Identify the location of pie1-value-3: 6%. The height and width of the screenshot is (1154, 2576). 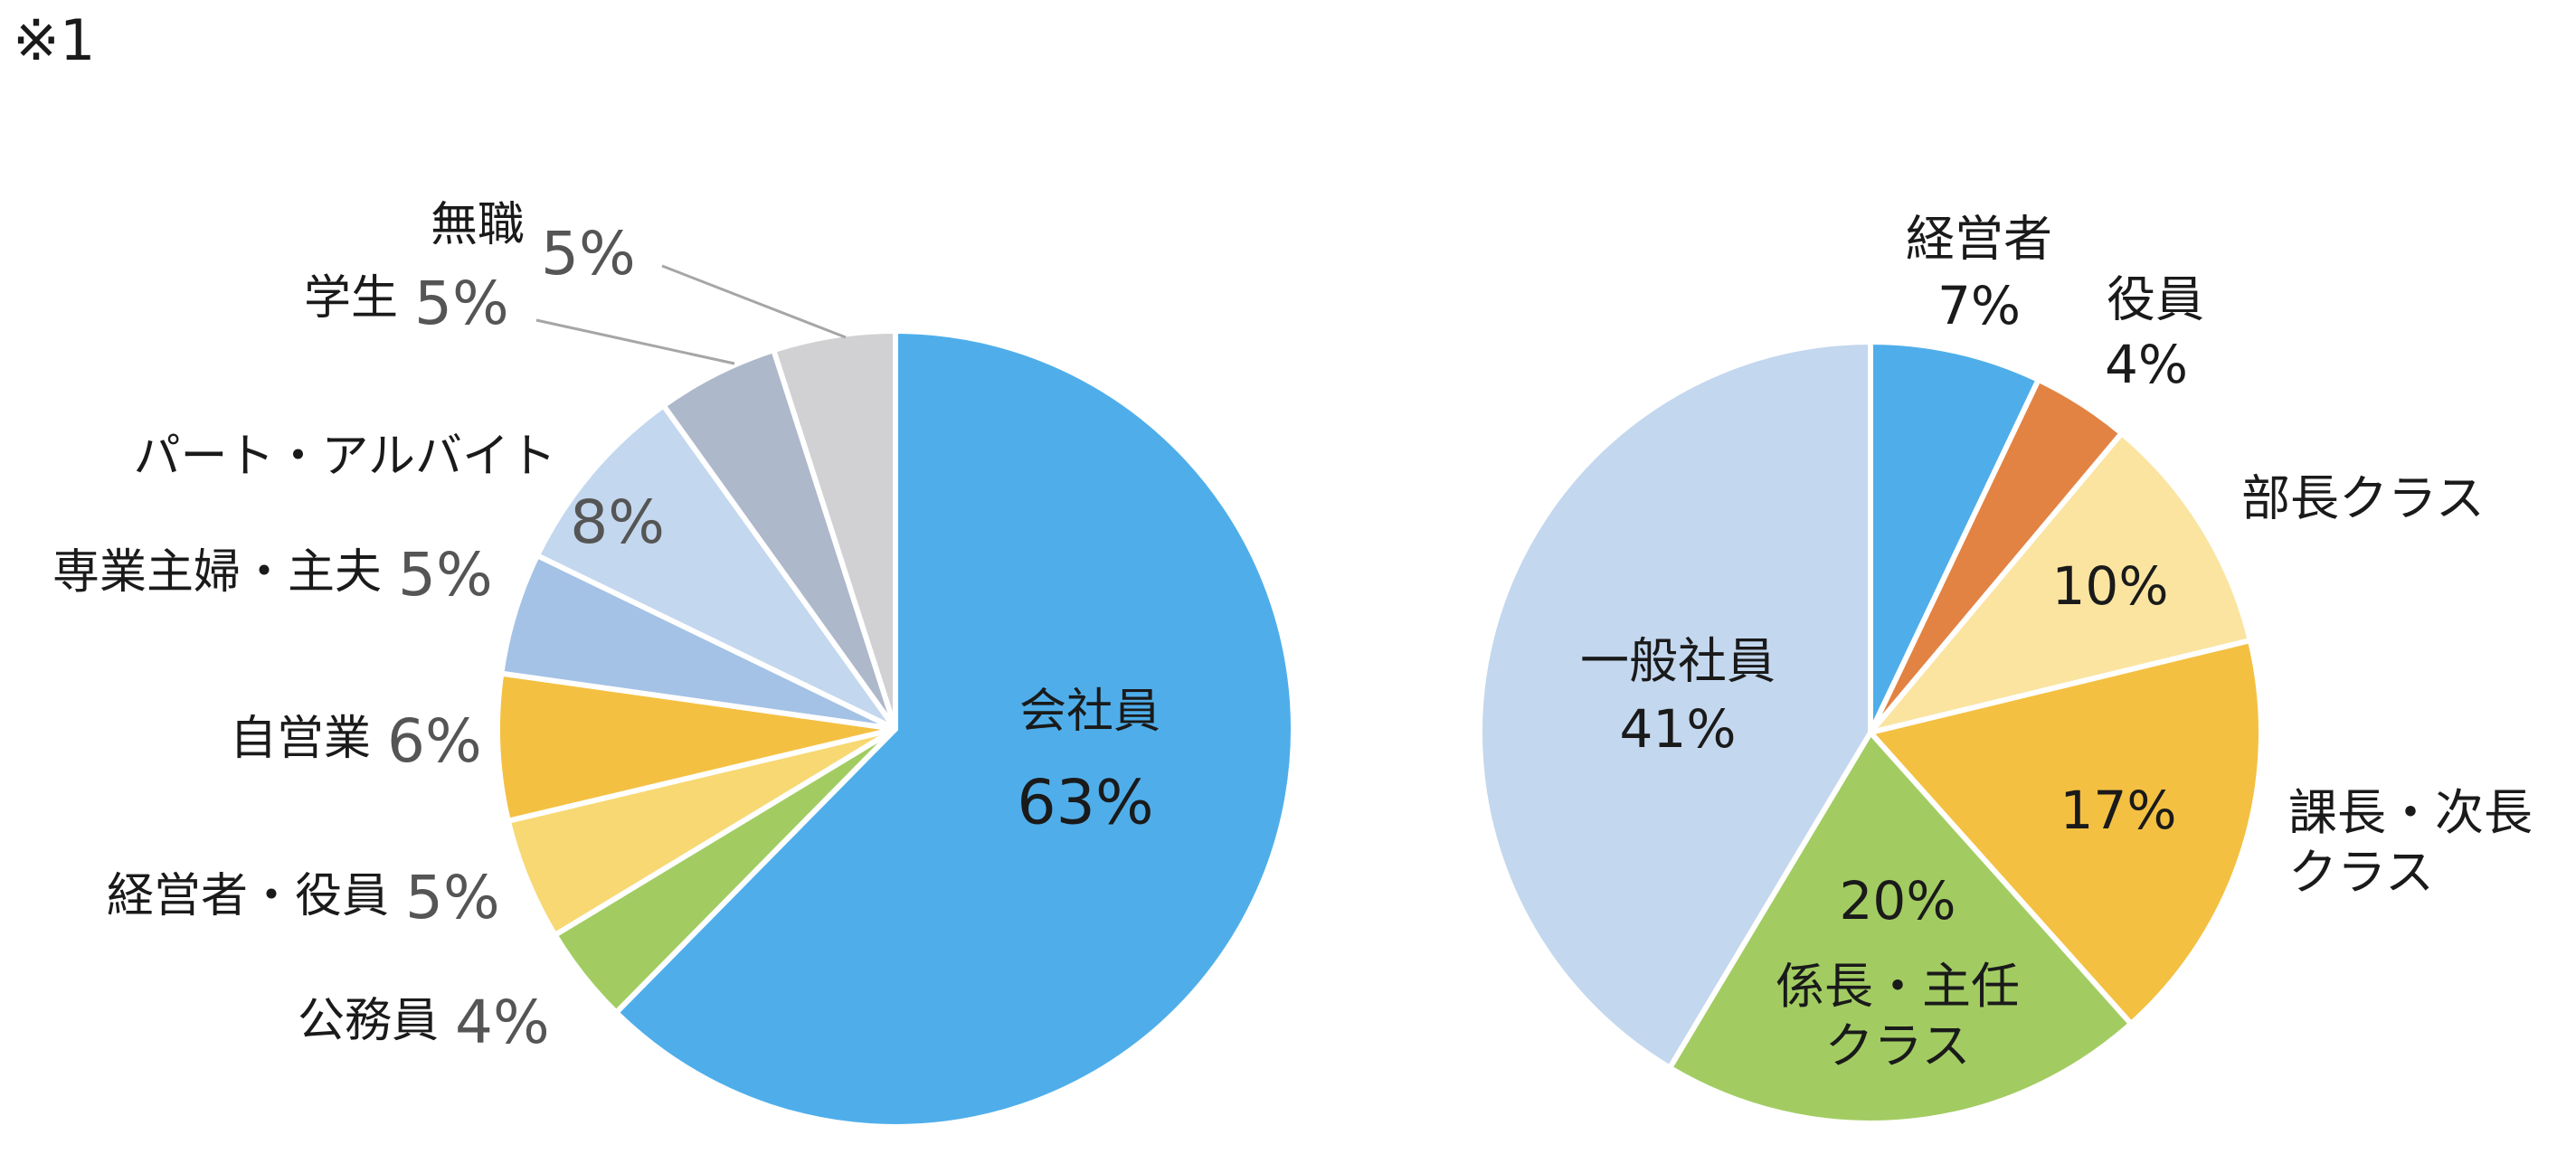
(435, 741).